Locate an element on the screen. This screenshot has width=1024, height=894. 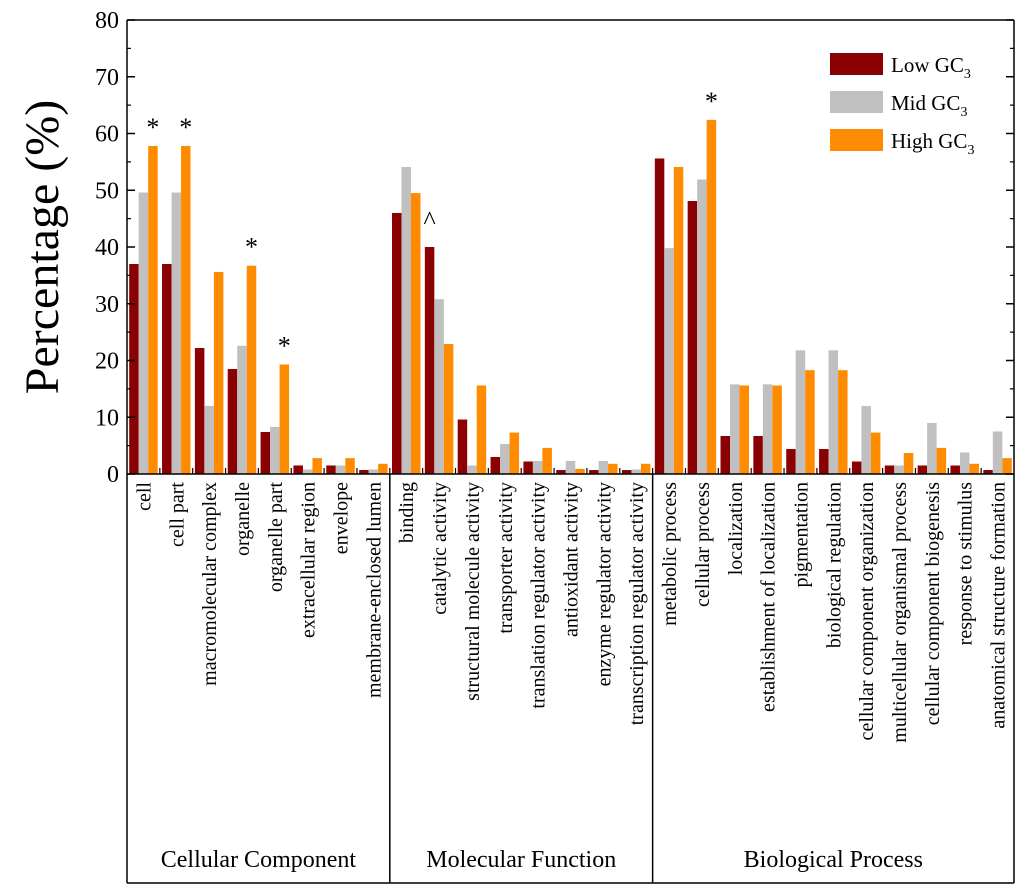
category-label: metabolic process is located at coordinates (670, 554).